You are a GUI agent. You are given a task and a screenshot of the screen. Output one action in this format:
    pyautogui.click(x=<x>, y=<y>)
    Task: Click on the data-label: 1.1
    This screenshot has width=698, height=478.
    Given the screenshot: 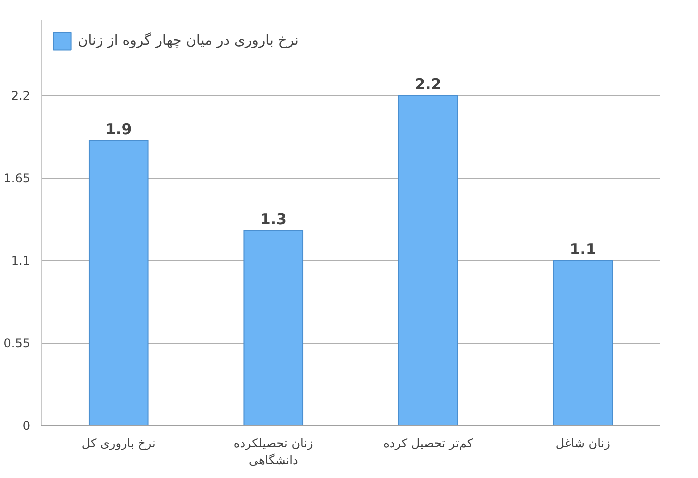 What is the action you would take?
    pyautogui.click(x=583, y=249)
    